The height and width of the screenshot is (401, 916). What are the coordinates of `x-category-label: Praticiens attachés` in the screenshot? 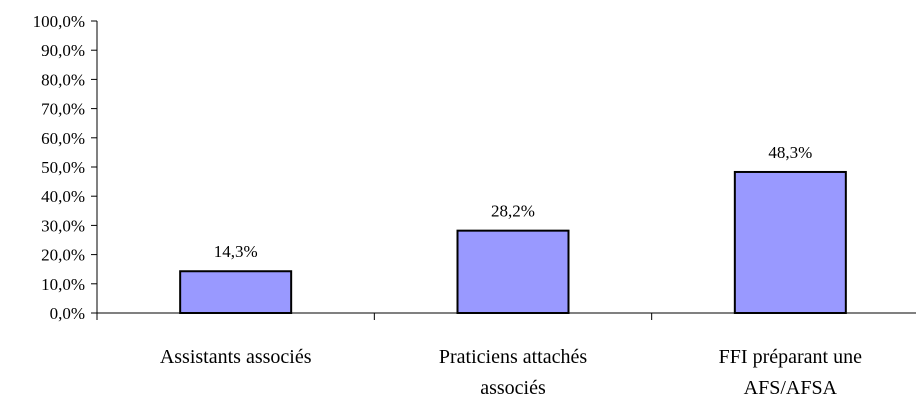 It's located at (513, 357).